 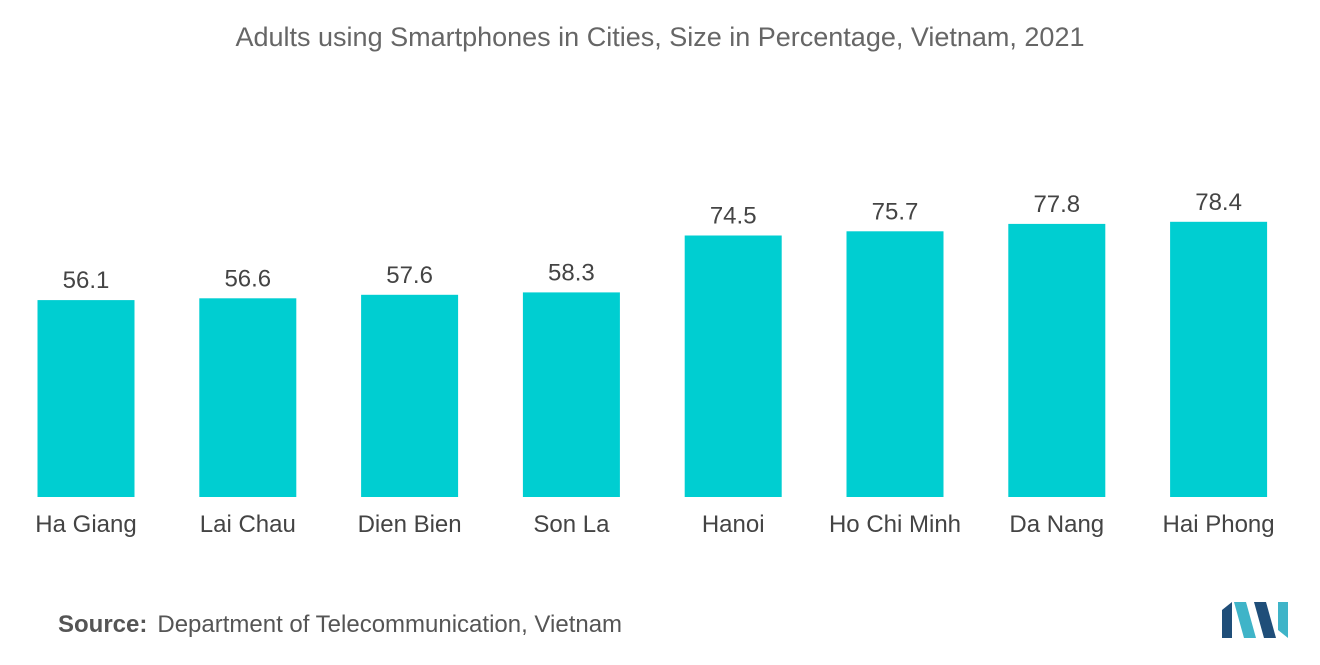 I want to click on category-label-7: Hai Phong, so click(x=1219, y=524).